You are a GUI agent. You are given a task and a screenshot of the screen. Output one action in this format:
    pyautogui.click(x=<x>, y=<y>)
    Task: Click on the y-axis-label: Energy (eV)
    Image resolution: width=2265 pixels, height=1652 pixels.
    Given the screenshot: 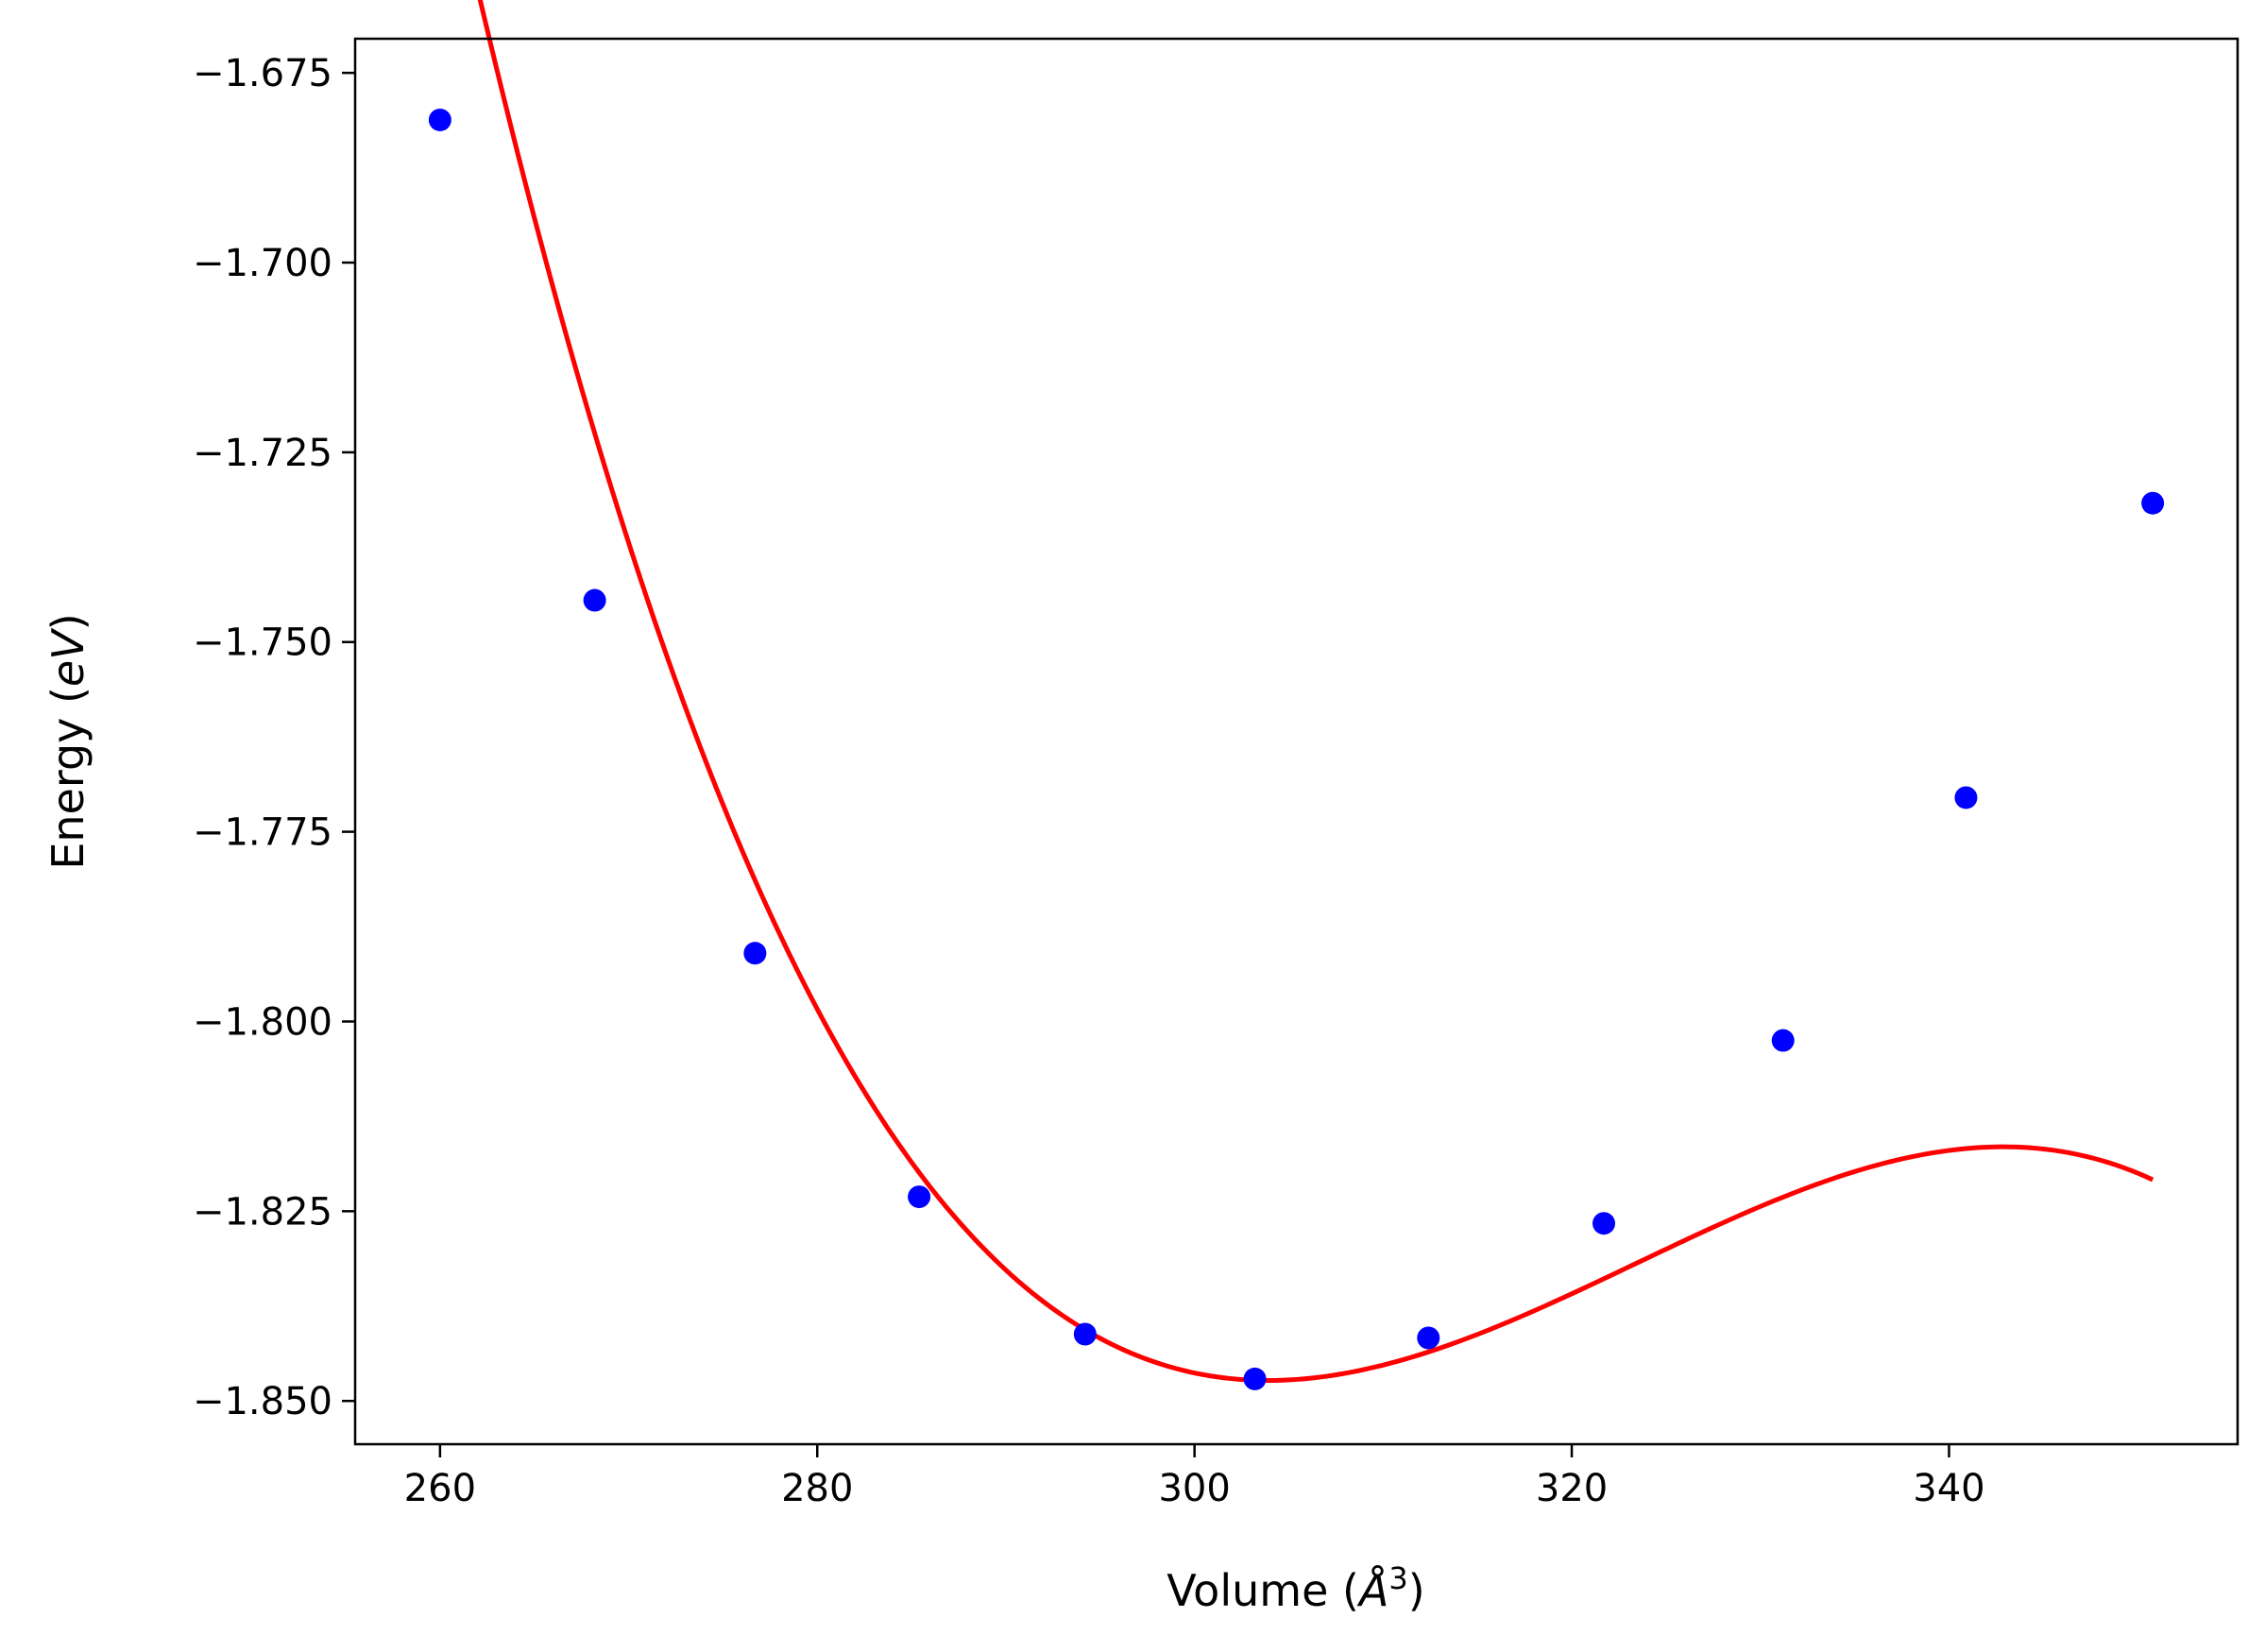 What is the action you would take?
    pyautogui.click(x=68, y=741)
    